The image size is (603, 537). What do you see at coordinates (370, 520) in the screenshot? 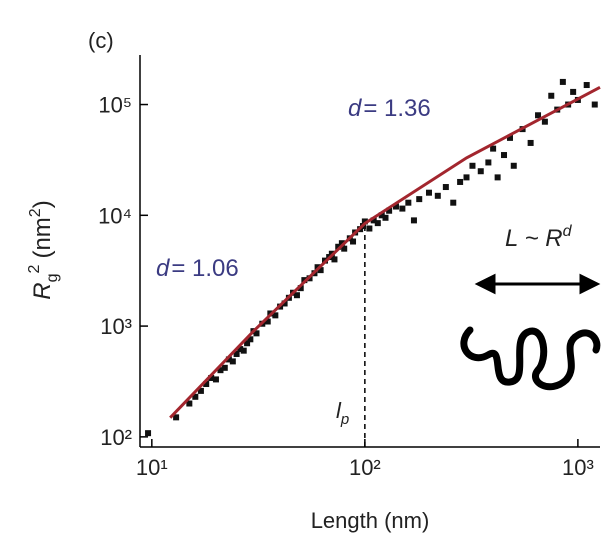
I see `x-axis-label: Length (nm)` at bounding box center [370, 520].